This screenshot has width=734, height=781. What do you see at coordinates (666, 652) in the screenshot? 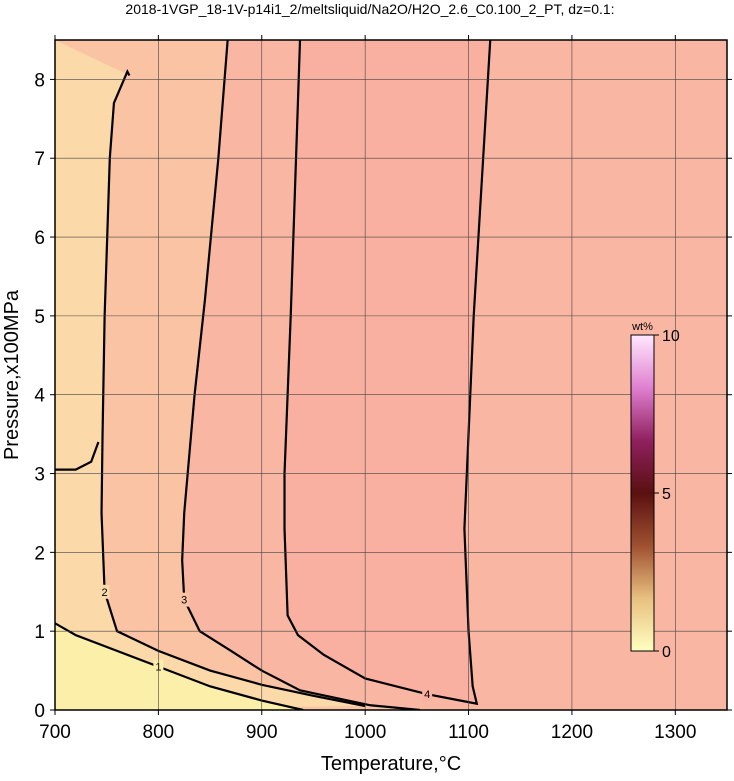
I see `colorbar-tick-label: 0` at bounding box center [666, 652].